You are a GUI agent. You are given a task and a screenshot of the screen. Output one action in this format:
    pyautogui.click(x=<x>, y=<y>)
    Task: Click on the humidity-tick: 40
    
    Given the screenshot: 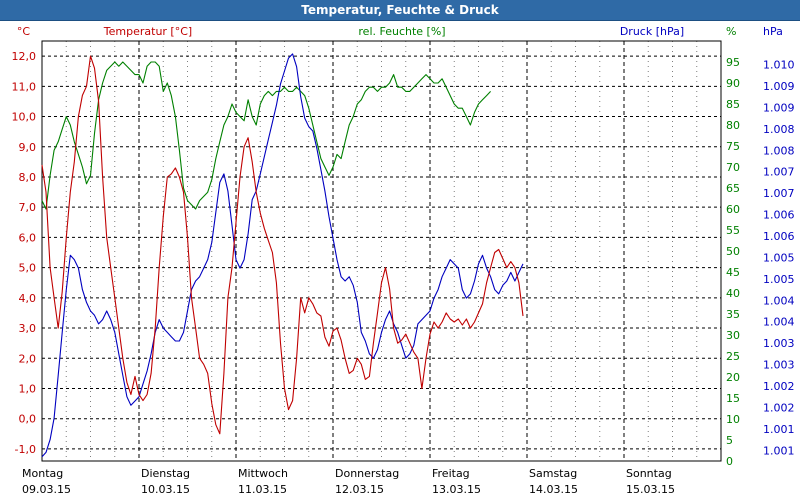 What is the action you would take?
    pyautogui.click(x=733, y=293)
    